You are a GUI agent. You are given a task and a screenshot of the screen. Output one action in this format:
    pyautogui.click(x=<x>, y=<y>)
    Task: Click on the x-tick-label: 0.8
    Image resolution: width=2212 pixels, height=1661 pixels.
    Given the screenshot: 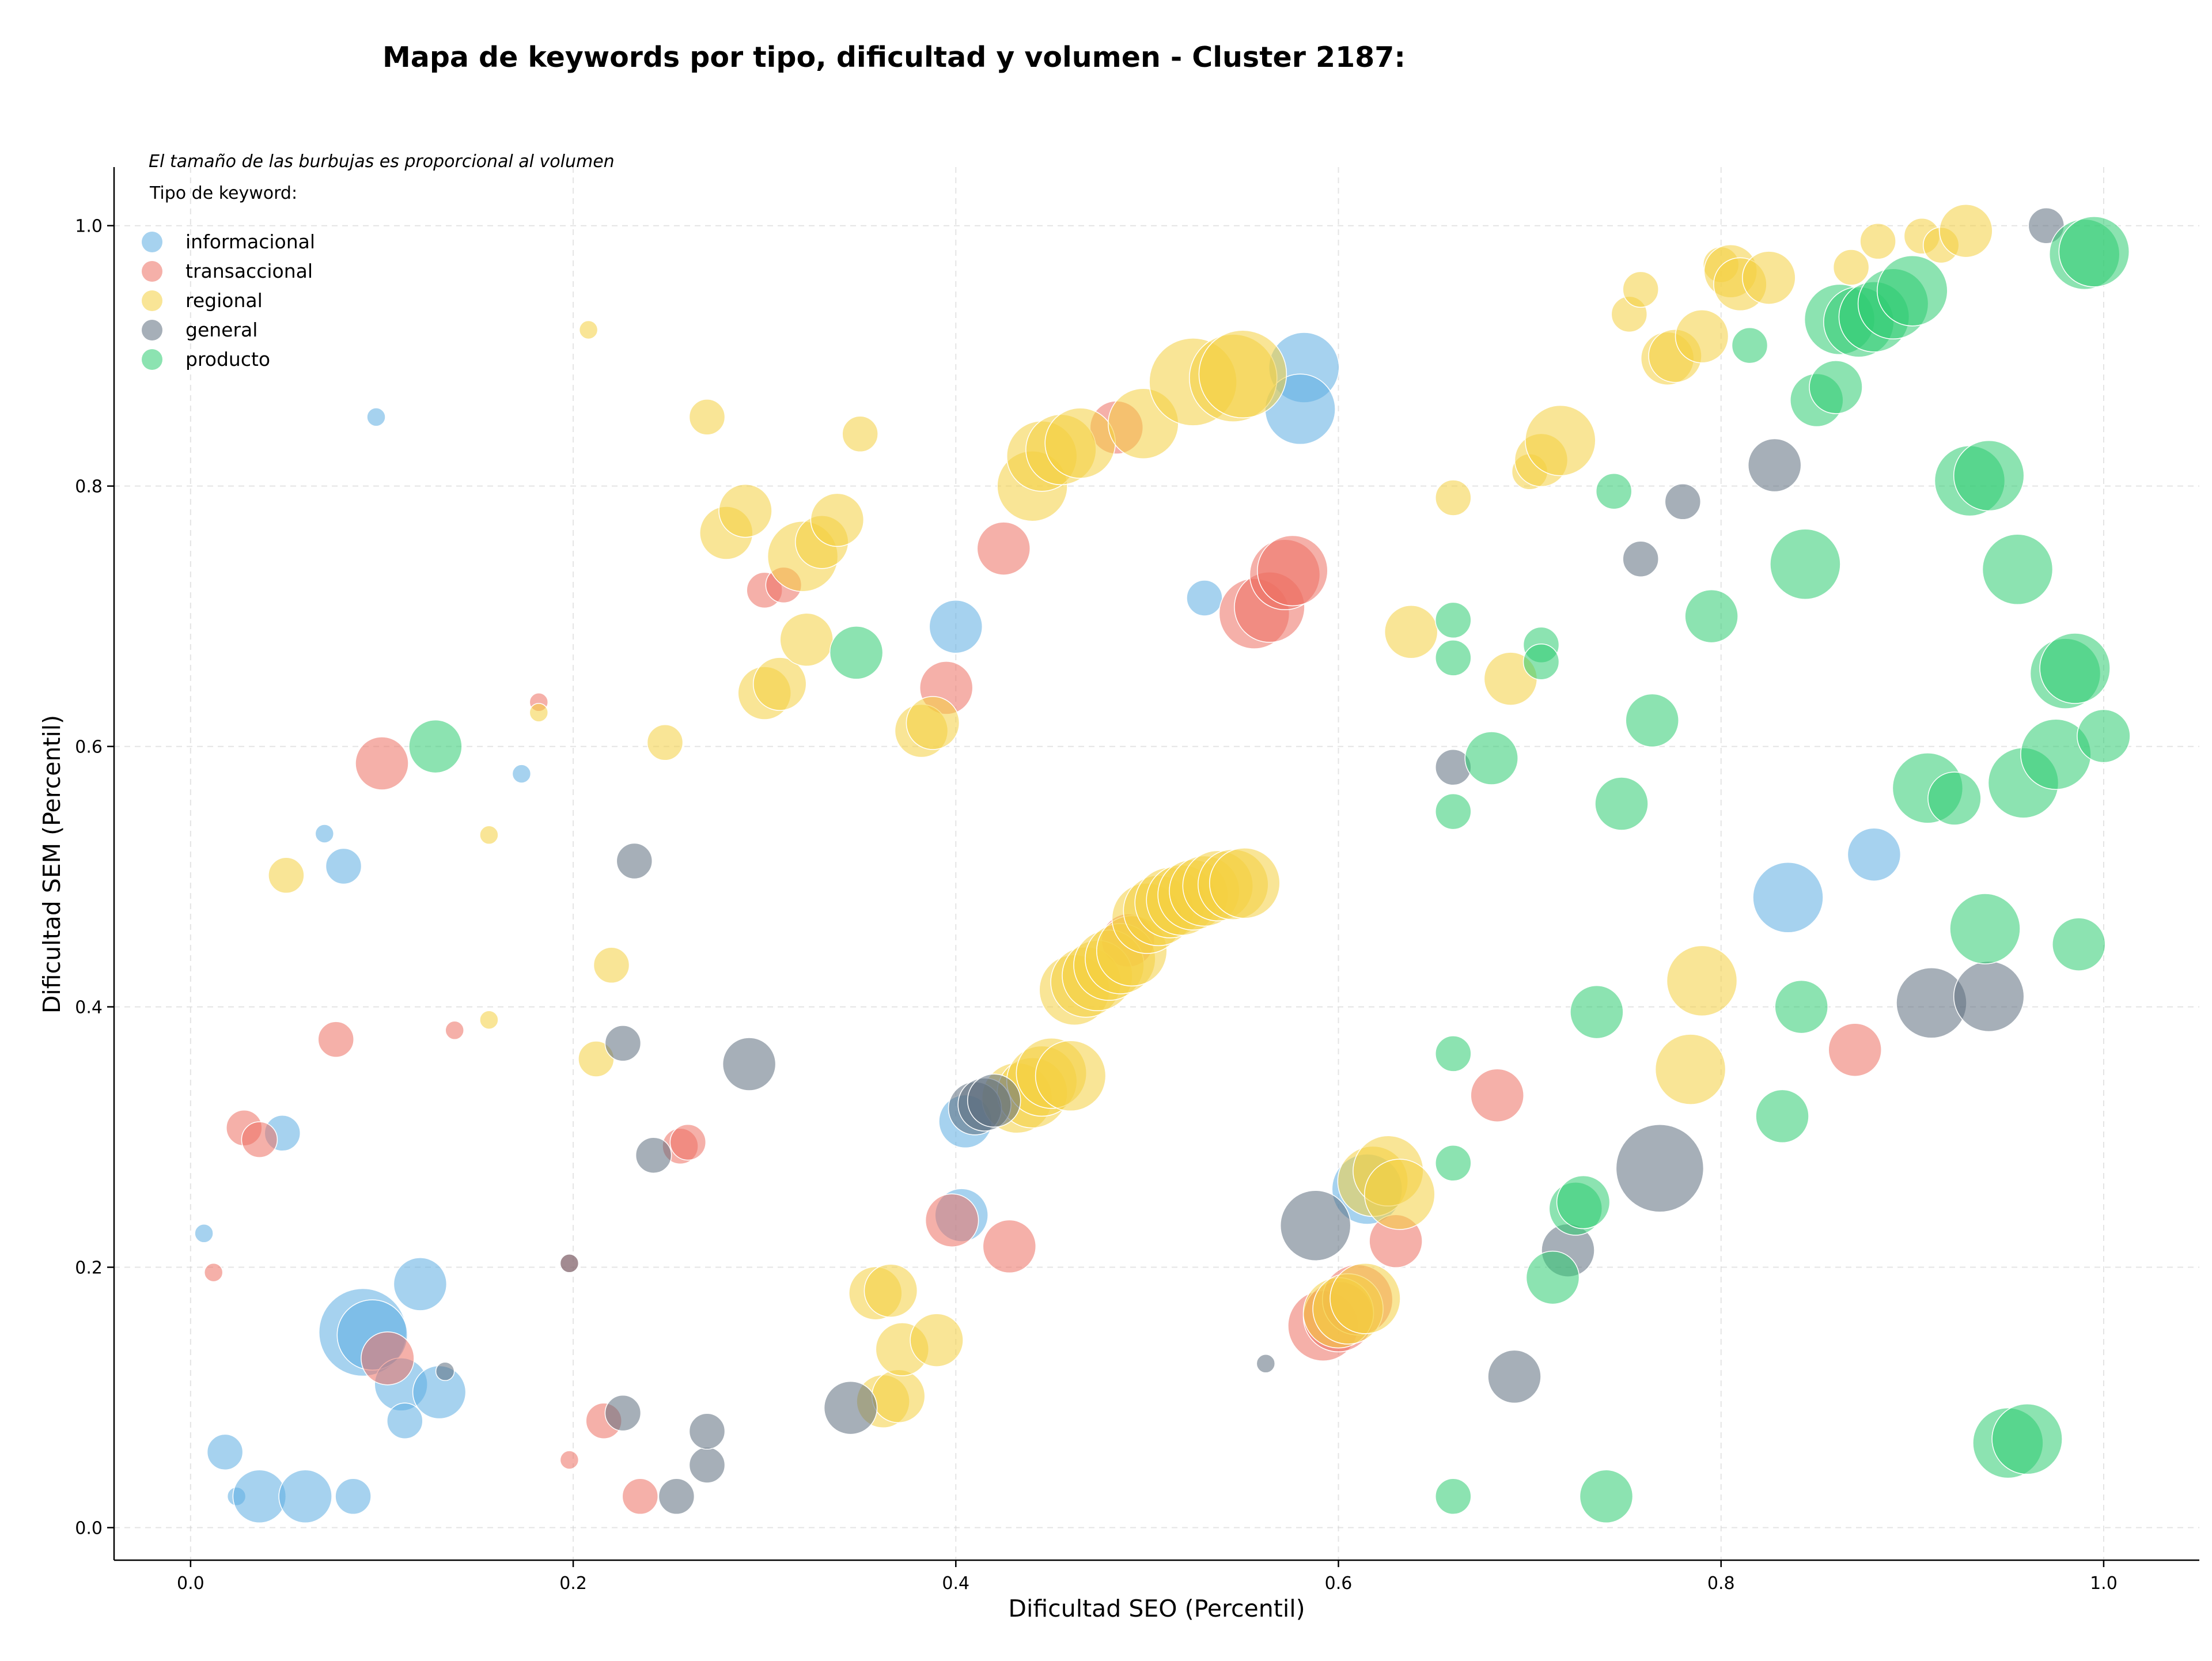 What is the action you would take?
    pyautogui.click(x=1721, y=1583)
    